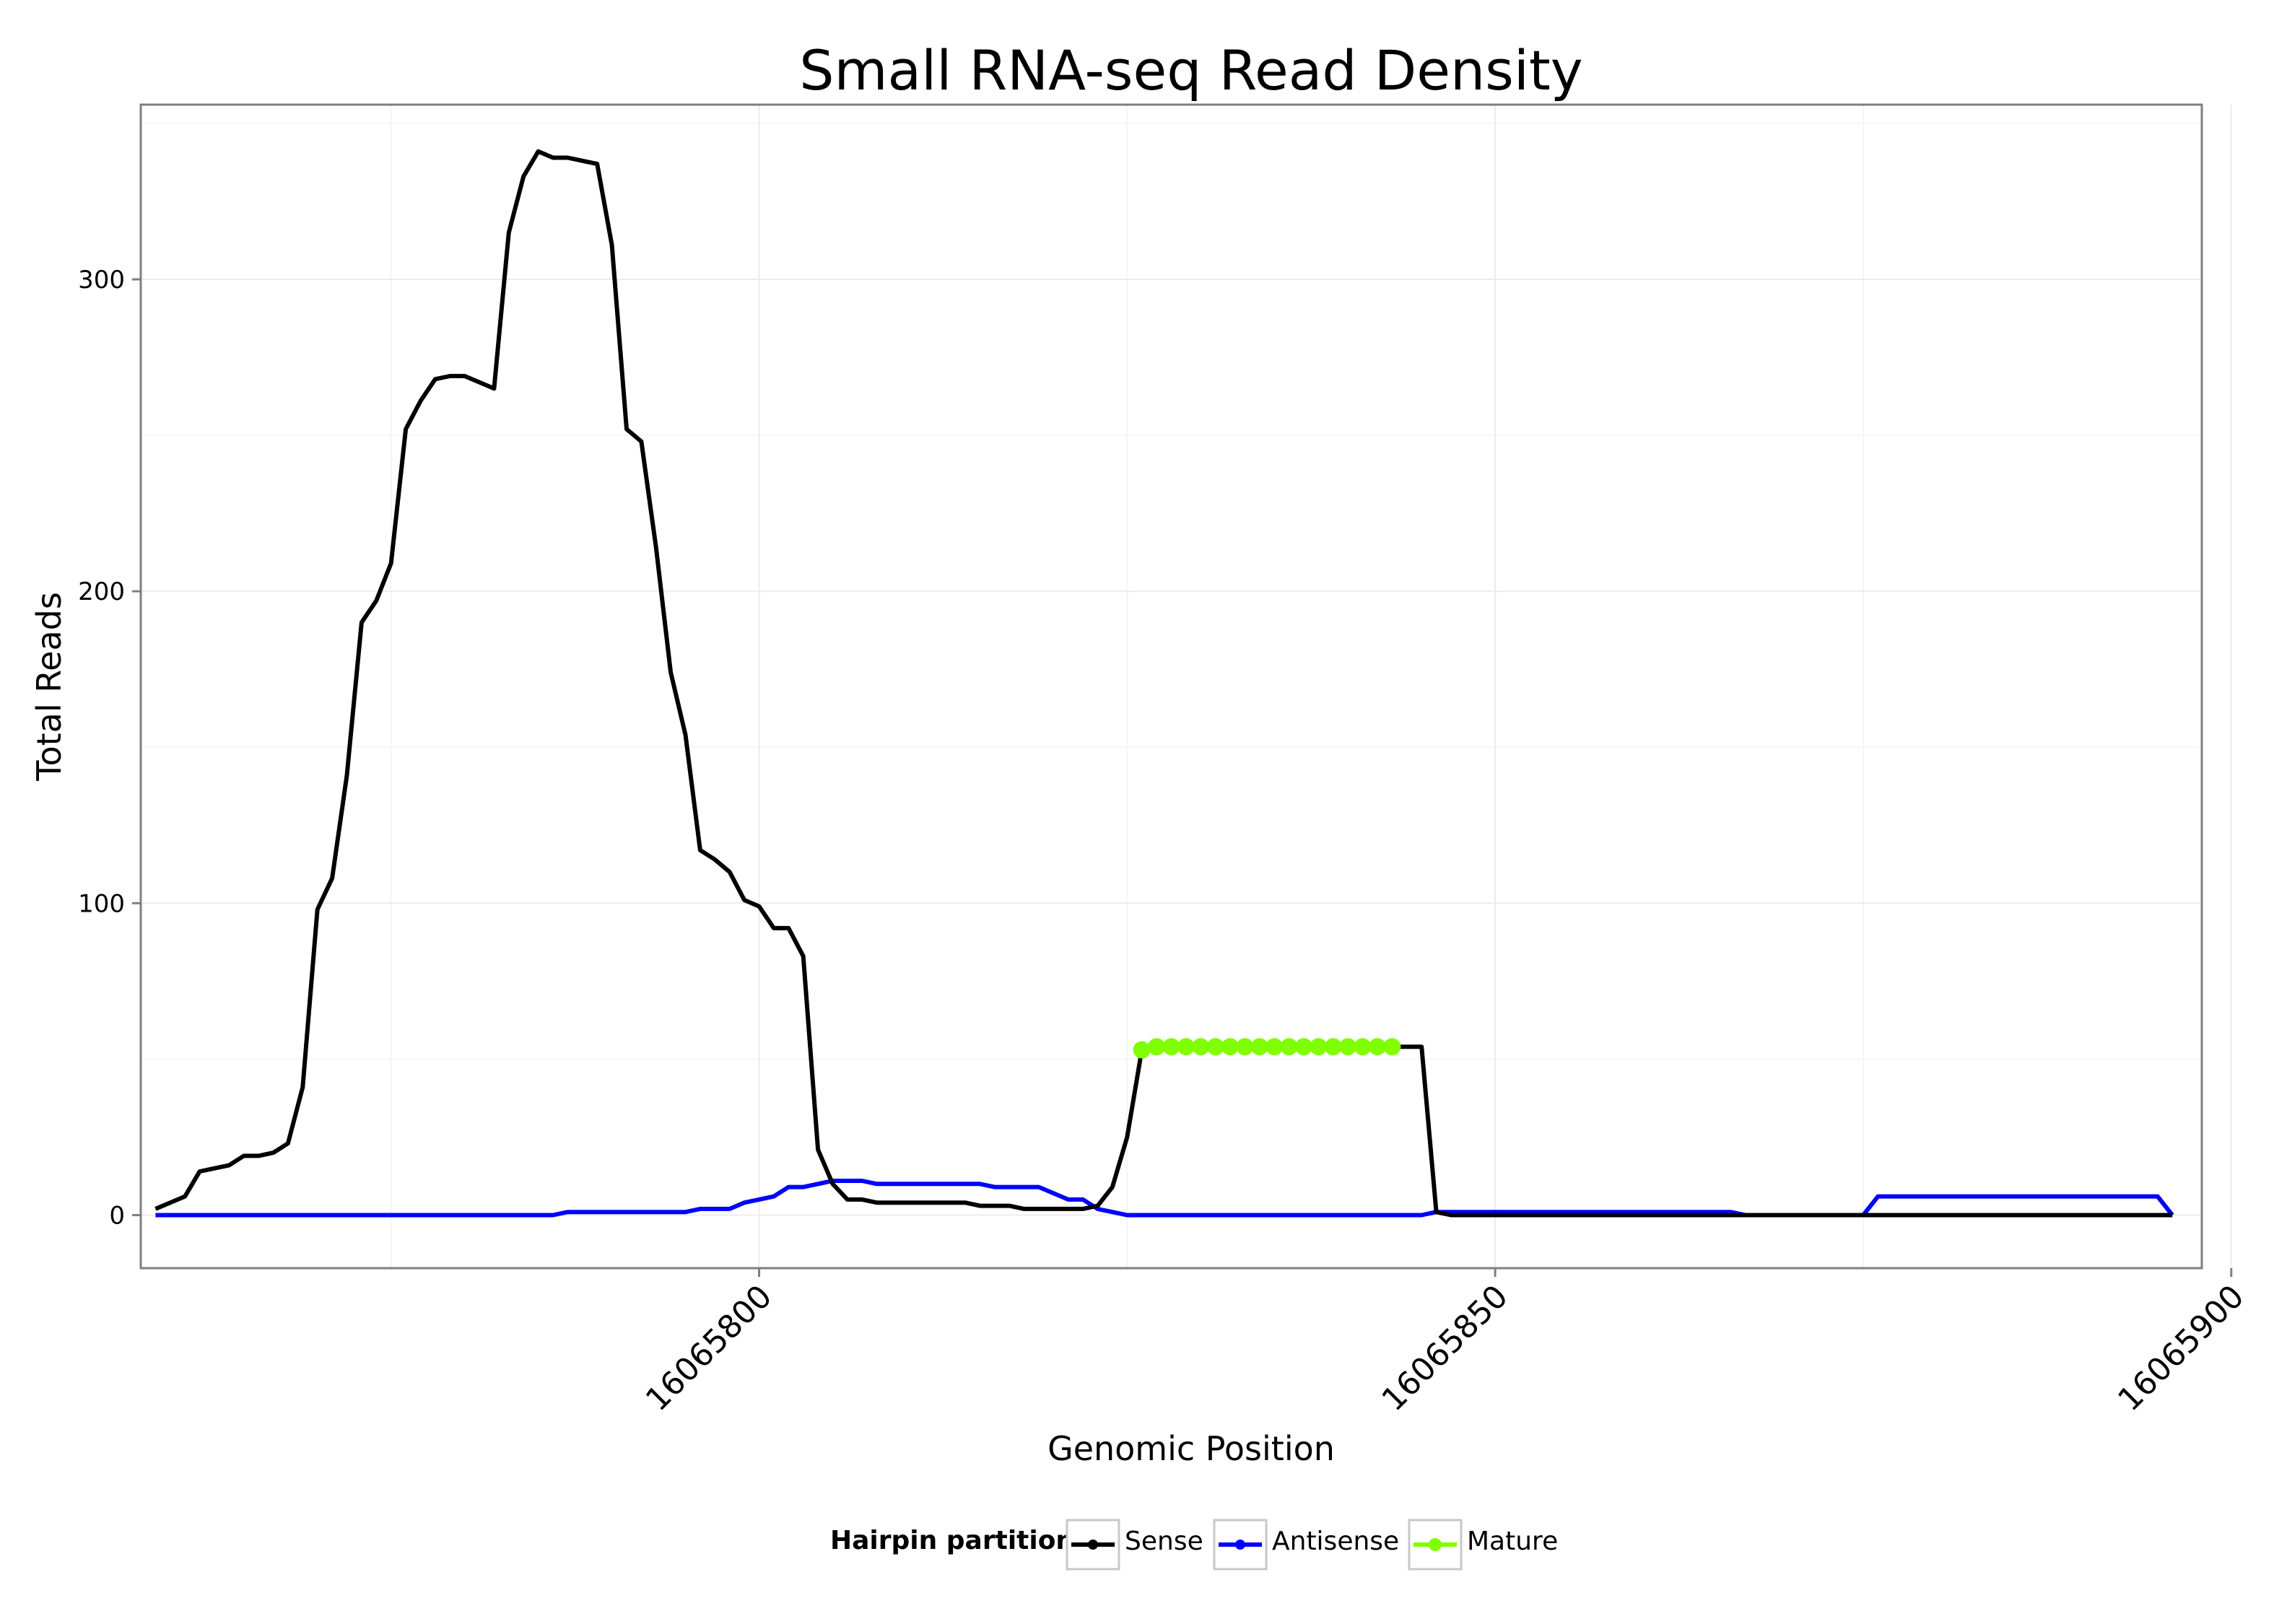 The image size is (2274, 1624). What do you see at coordinates (1164, 1541) in the screenshot?
I see `legend-label-sense: Sense` at bounding box center [1164, 1541].